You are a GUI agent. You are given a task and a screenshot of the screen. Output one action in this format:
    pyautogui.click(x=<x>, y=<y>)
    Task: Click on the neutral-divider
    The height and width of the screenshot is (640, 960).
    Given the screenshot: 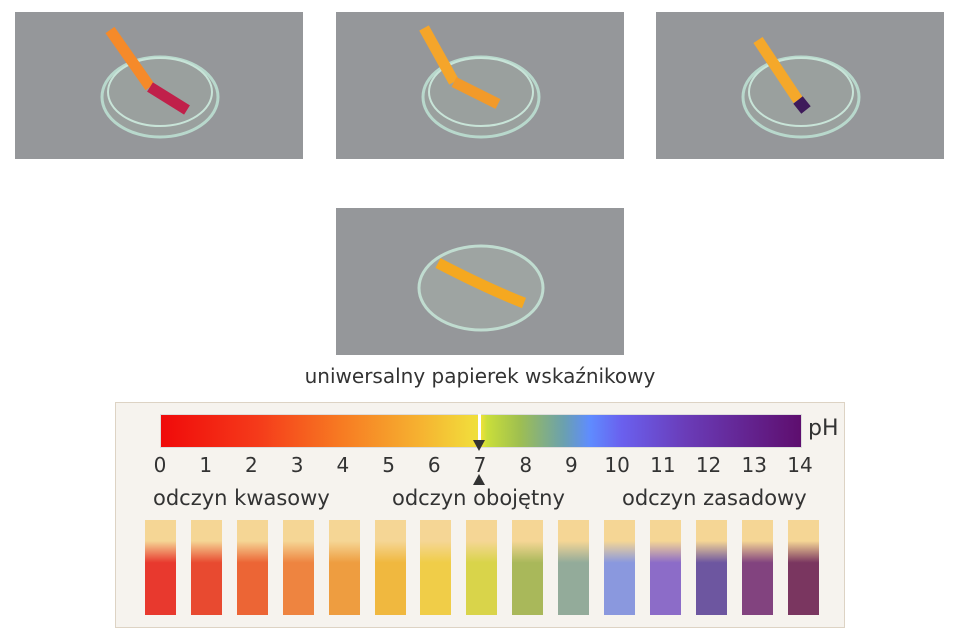 What is the action you would take?
    pyautogui.click(x=479, y=431)
    